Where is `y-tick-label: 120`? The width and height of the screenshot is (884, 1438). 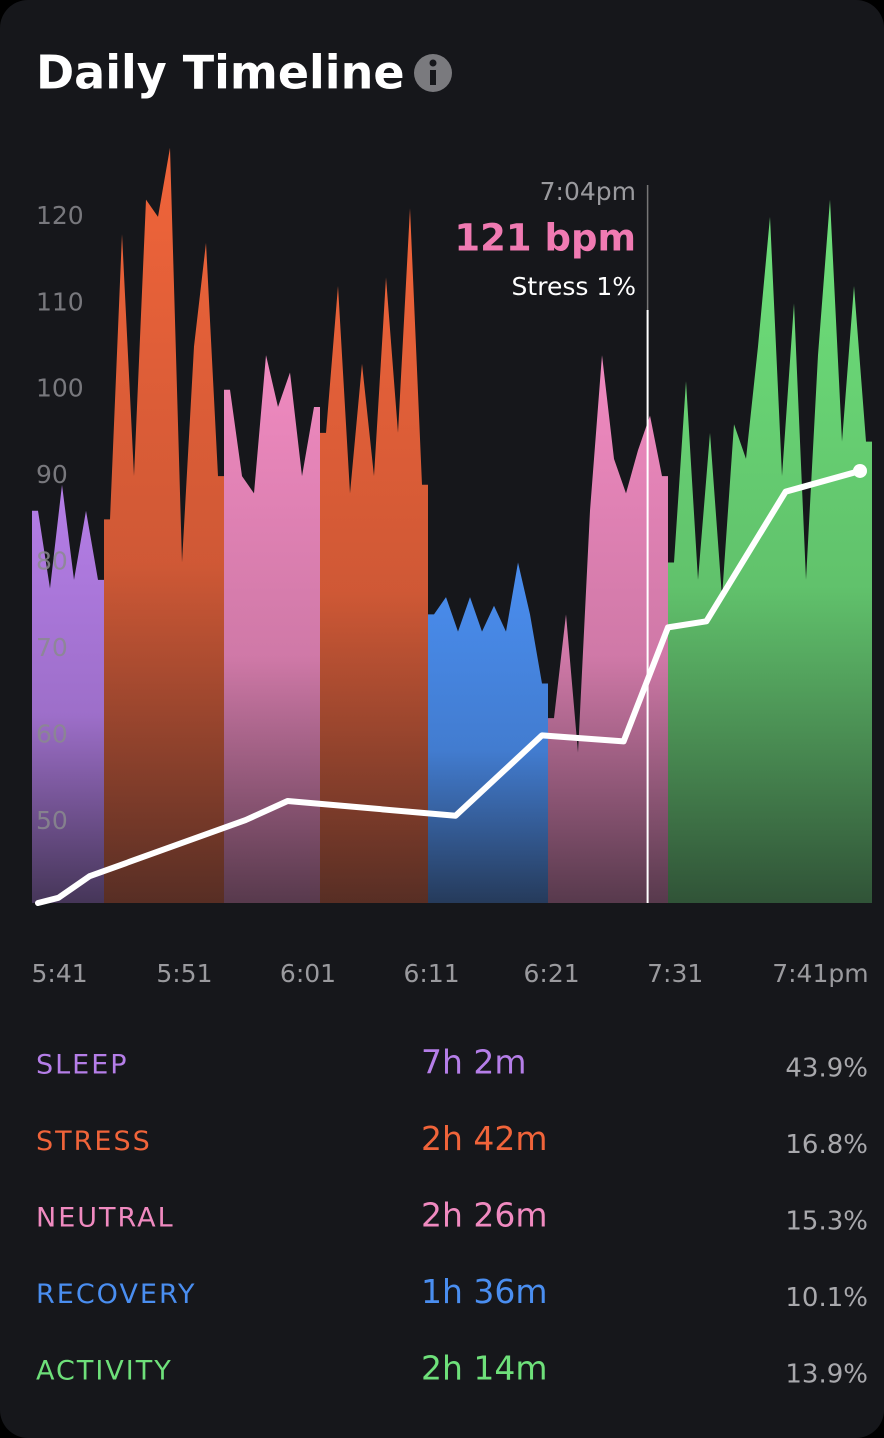 y-tick-label: 120 is located at coordinates (60, 215).